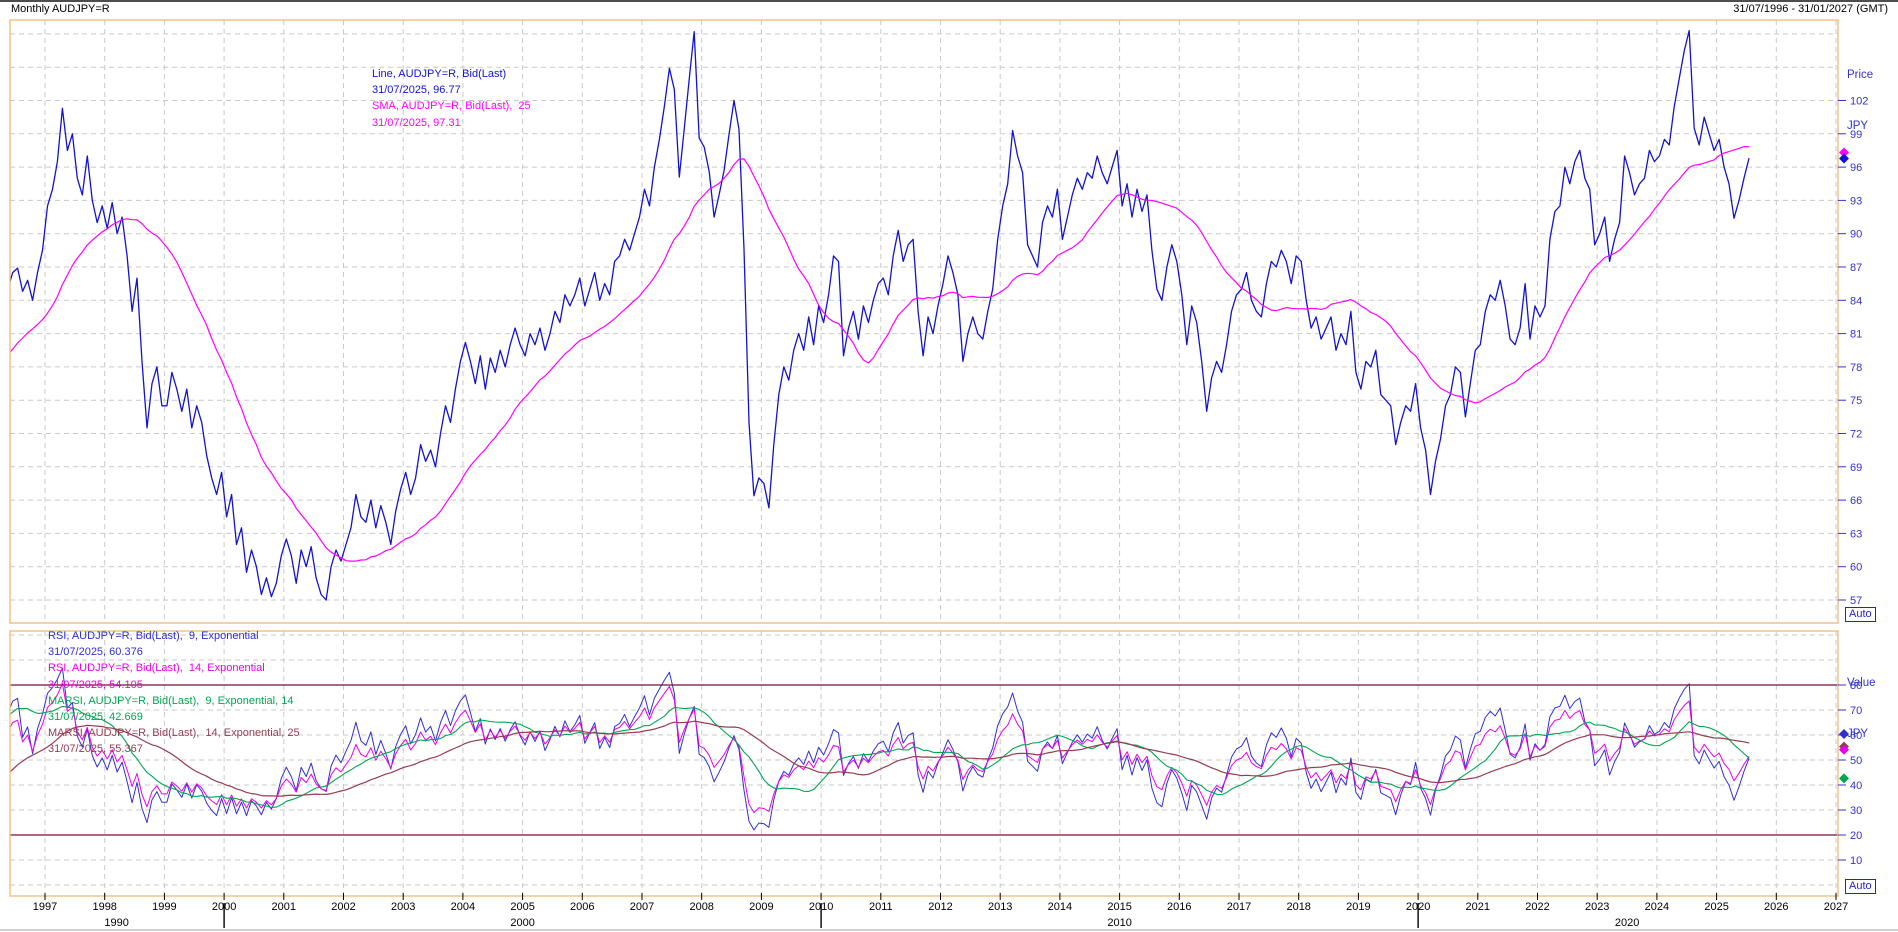 The height and width of the screenshot is (932, 1898). Describe the element at coordinates (1856, 168) in the screenshot. I see `axis-tick-label: 96` at that location.